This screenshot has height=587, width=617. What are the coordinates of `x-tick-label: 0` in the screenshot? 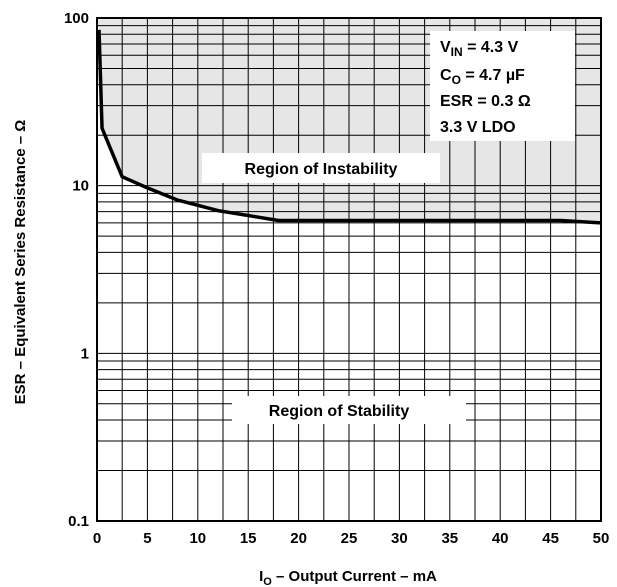 It's located at (97, 538).